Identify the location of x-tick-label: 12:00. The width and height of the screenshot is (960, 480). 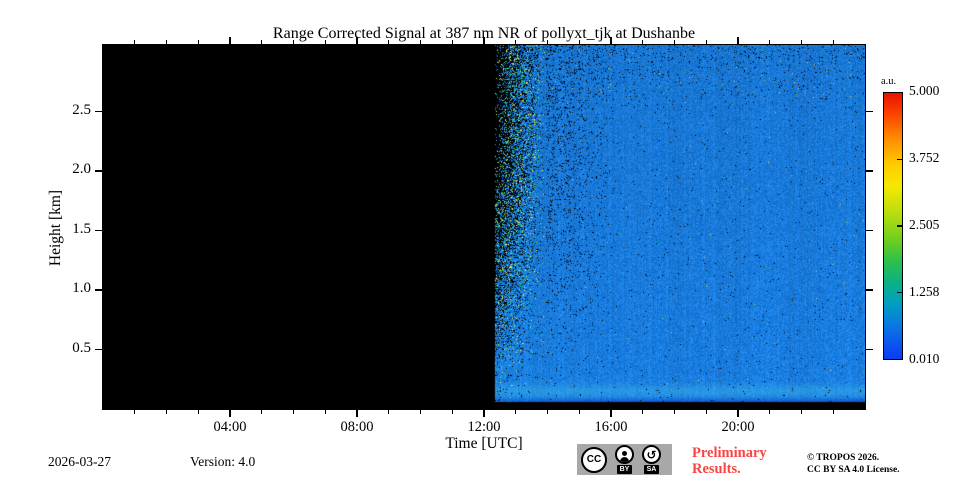
(484, 427).